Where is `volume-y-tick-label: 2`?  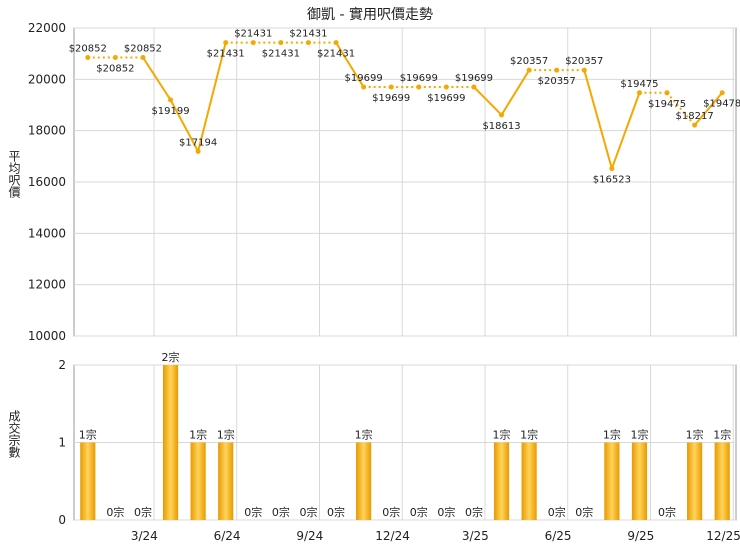
volume-y-tick-label: 2 is located at coordinates (62, 365).